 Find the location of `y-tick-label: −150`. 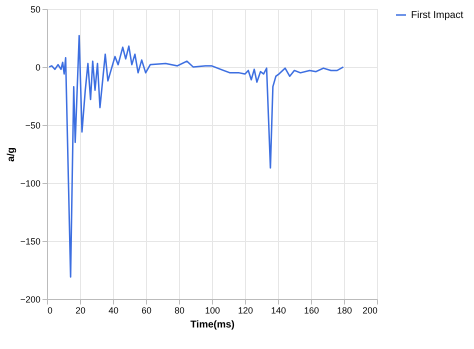

y-tick-label: −150 is located at coordinates (30, 241).